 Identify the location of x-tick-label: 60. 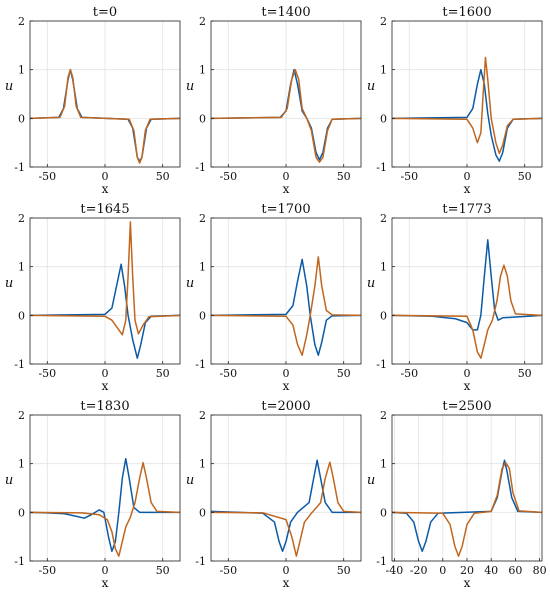
(515, 570).